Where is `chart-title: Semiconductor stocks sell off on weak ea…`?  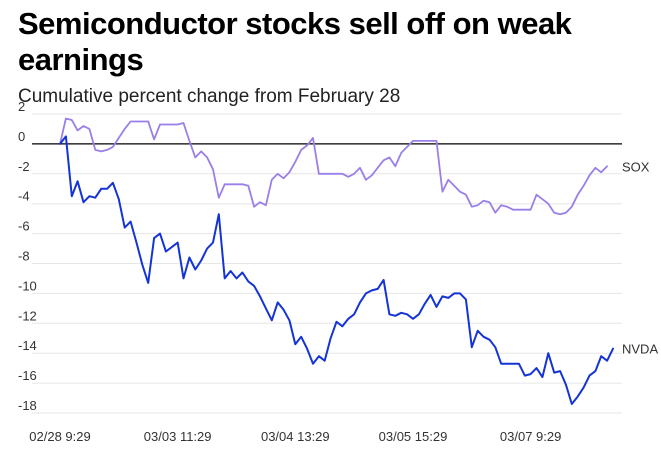 chart-title: Semiconductor stocks sell off on weak ea… is located at coordinates (295, 41).